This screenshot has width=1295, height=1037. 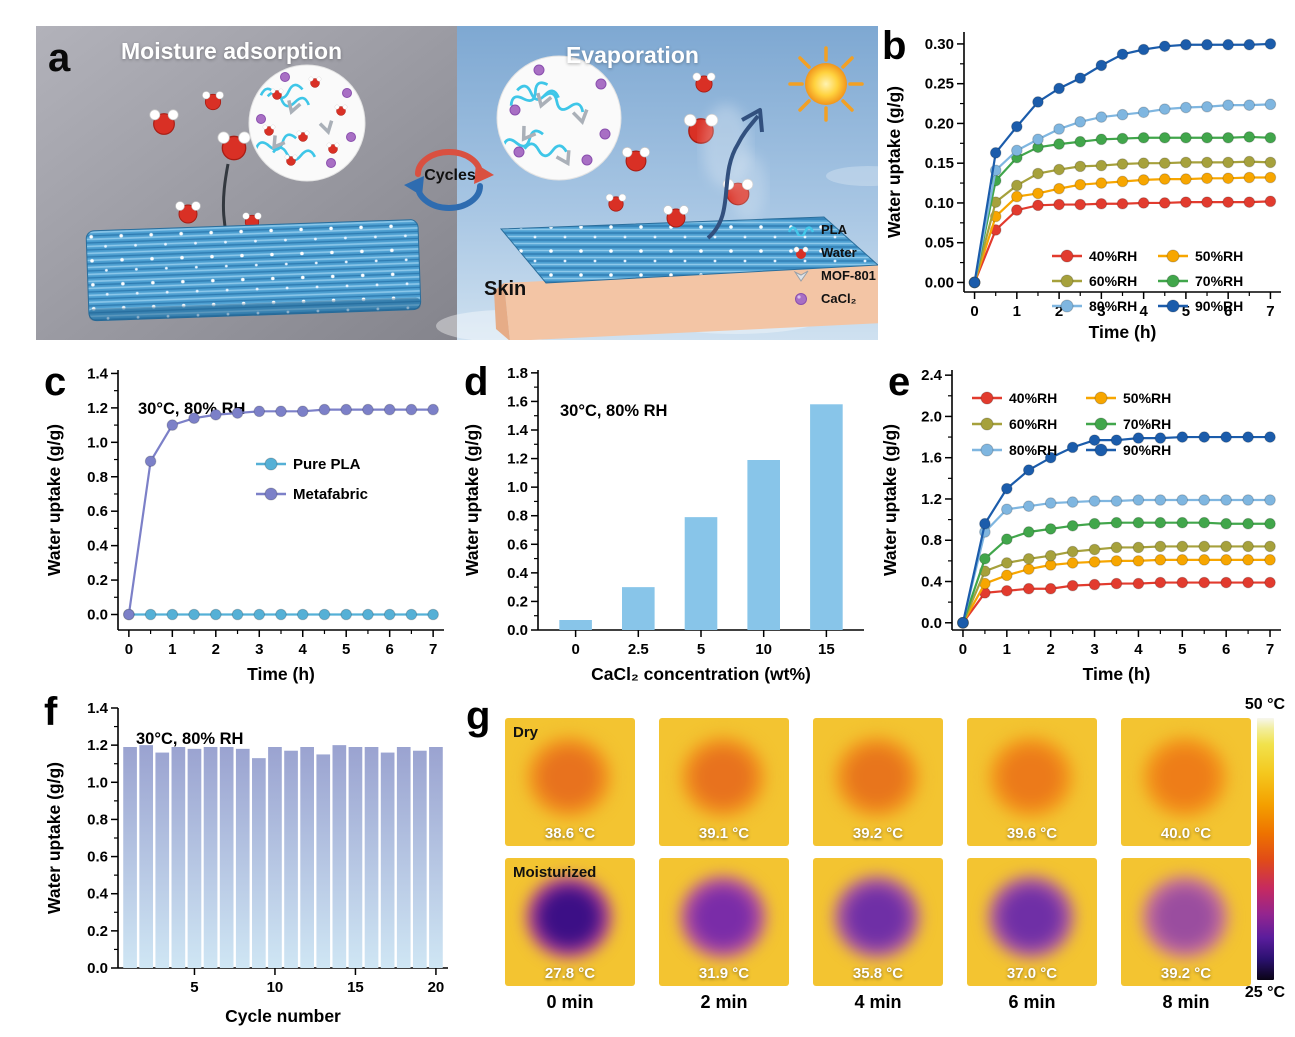 What do you see at coordinates (1265, 704) in the screenshot?
I see `colorbar-max-label: 50 °C` at bounding box center [1265, 704].